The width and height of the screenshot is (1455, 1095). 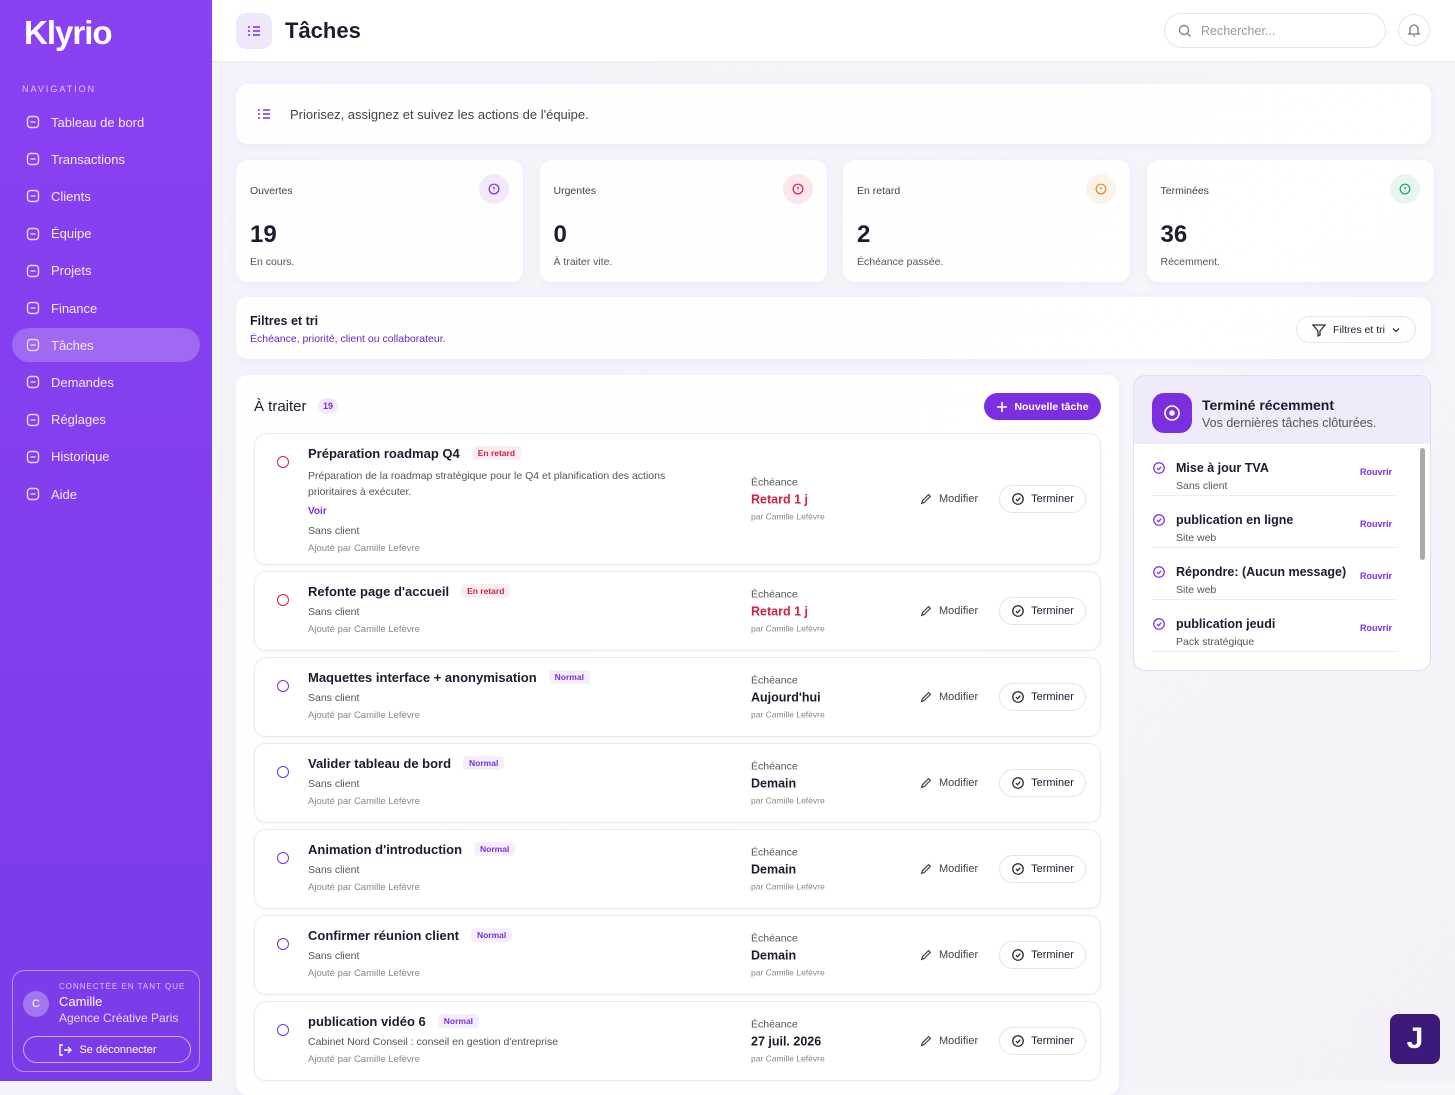 I want to click on nav-item: Demandes, so click(x=106, y=382).